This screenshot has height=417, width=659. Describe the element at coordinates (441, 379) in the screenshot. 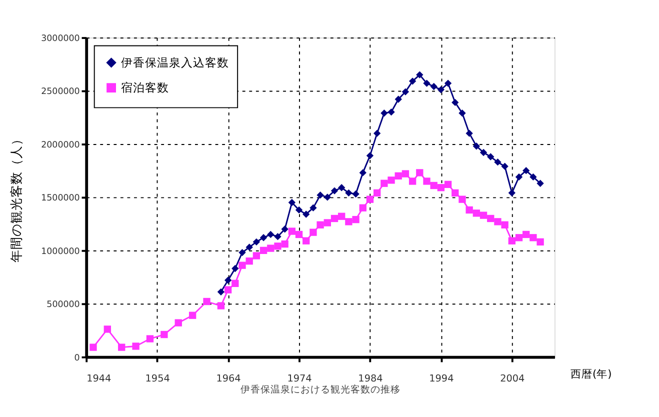

I see `x-tick-label: 1994` at that location.